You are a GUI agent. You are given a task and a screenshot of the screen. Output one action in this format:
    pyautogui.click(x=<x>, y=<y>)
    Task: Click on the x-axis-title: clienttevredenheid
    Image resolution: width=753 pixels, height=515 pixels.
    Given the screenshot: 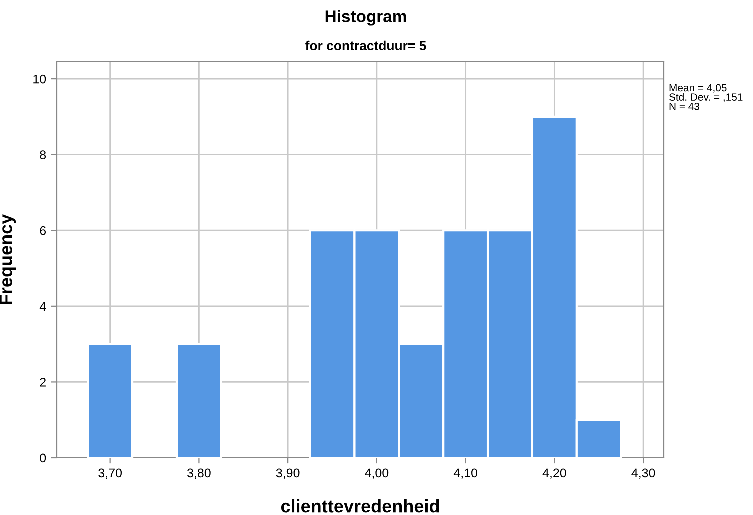 What is the action you would take?
    pyautogui.click(x=360, y=506)
    